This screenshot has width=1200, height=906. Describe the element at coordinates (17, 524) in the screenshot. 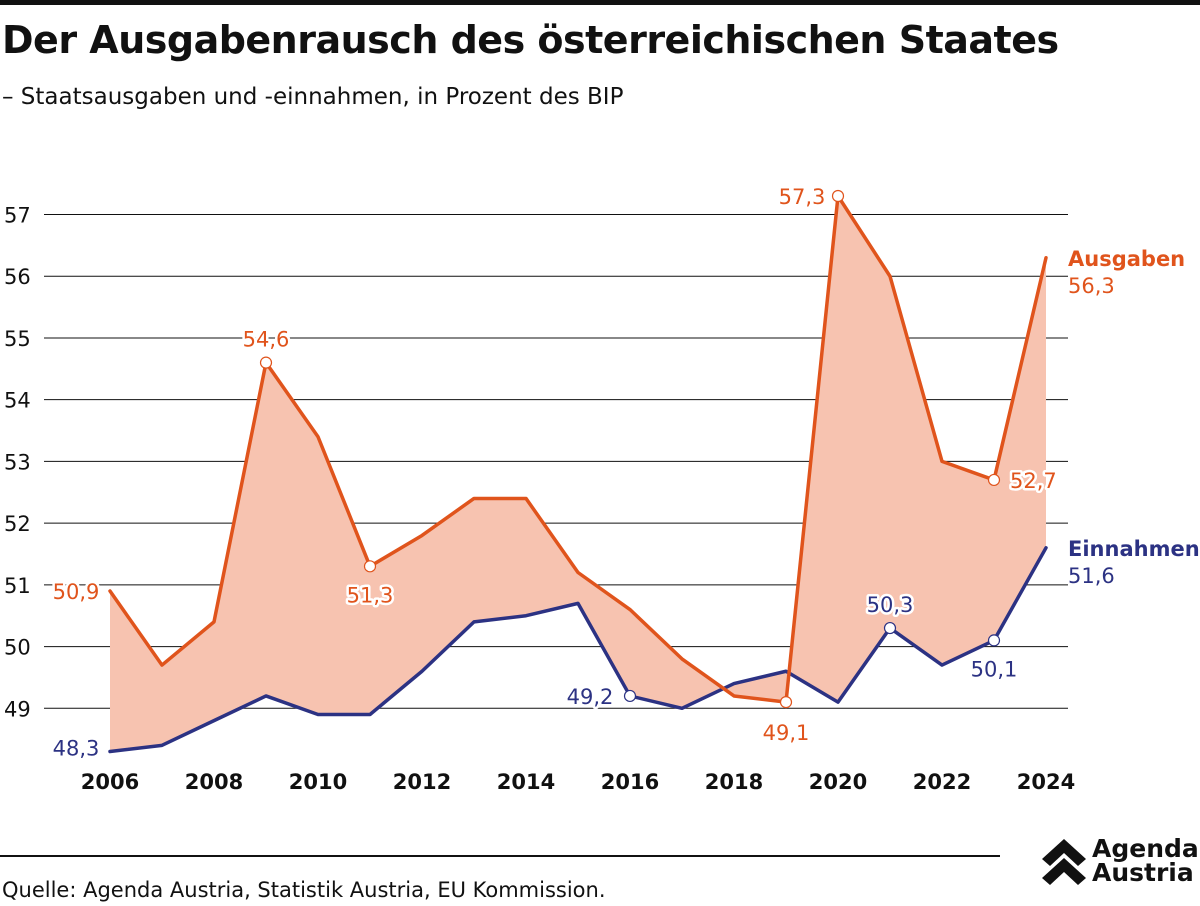

I see `y-tick-label-52: 52` at that location.